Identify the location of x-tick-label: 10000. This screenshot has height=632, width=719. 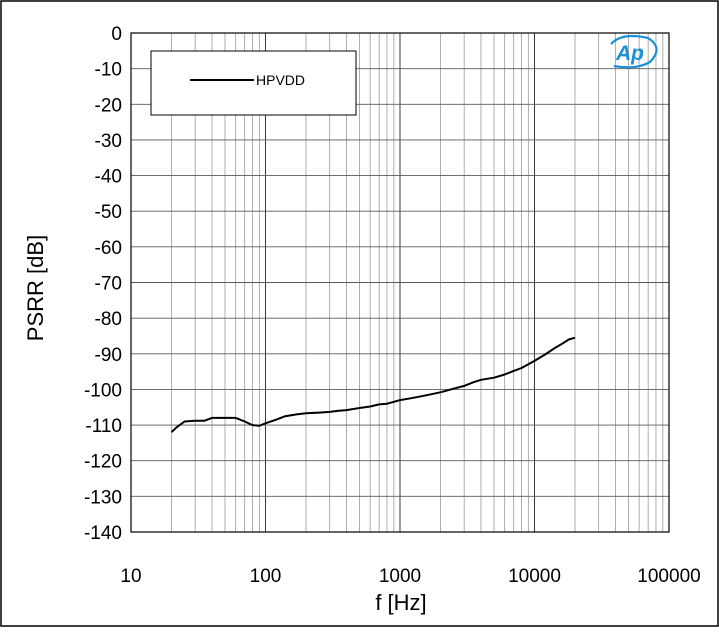
(534, 576).